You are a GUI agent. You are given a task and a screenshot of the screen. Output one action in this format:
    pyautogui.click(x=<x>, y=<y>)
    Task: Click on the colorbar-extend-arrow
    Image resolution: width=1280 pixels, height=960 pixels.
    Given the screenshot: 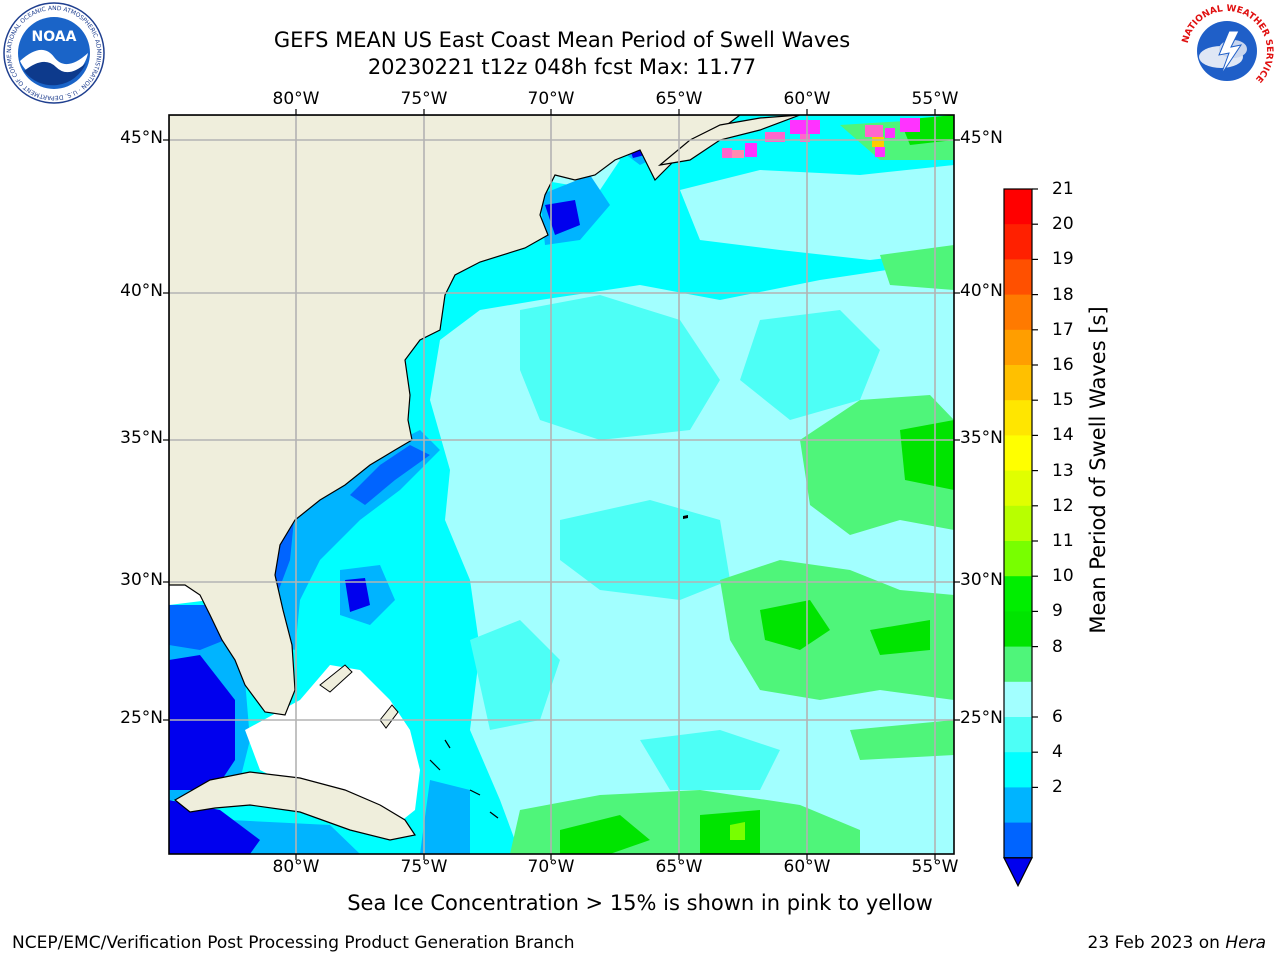 What is the action you would take?
    pyautogui.click(x=1018, y=872)
    